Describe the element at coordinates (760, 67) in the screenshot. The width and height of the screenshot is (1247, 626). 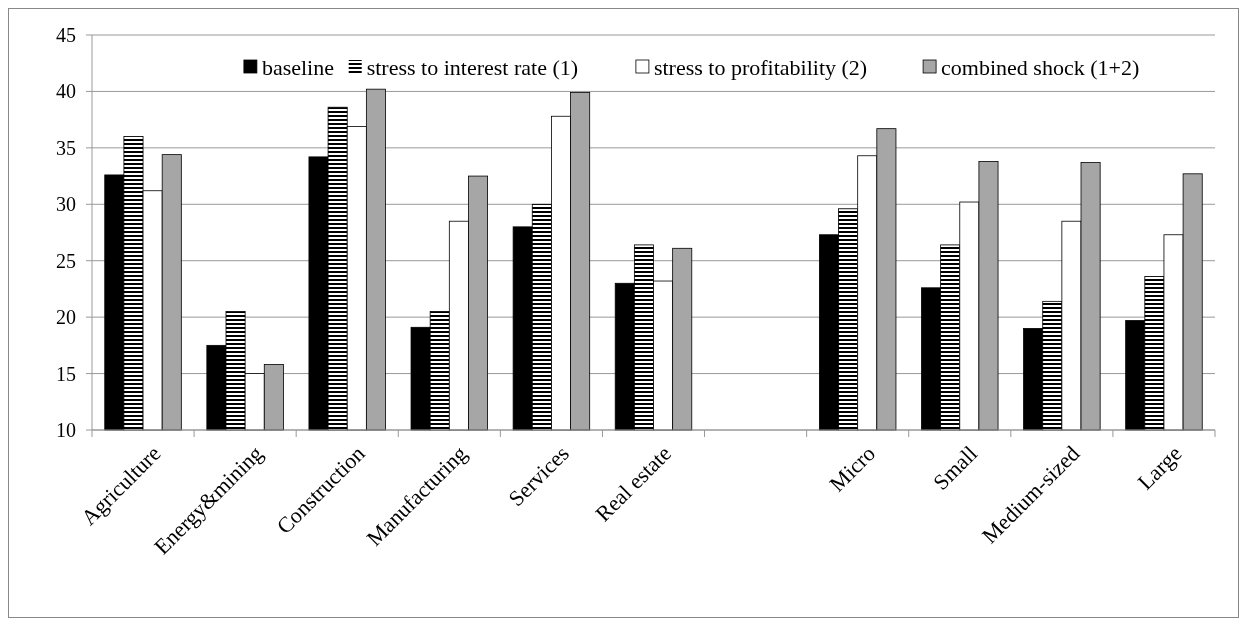
I see `legend-label: stress to profitability (2)` at that location.